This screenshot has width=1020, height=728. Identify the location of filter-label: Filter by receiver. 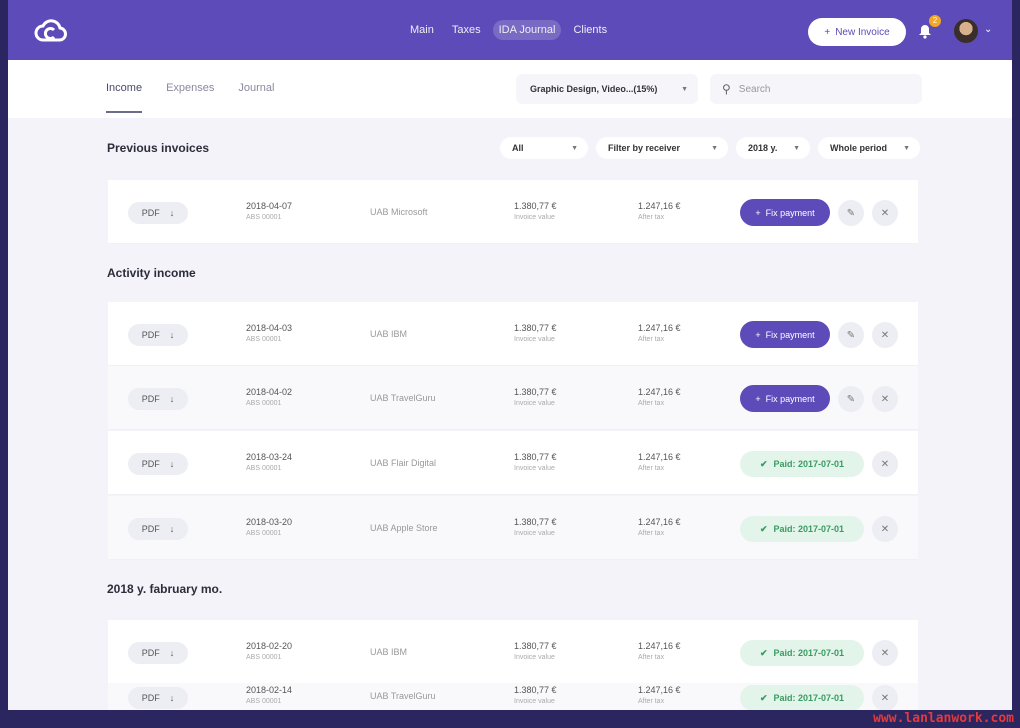
(644, 148).